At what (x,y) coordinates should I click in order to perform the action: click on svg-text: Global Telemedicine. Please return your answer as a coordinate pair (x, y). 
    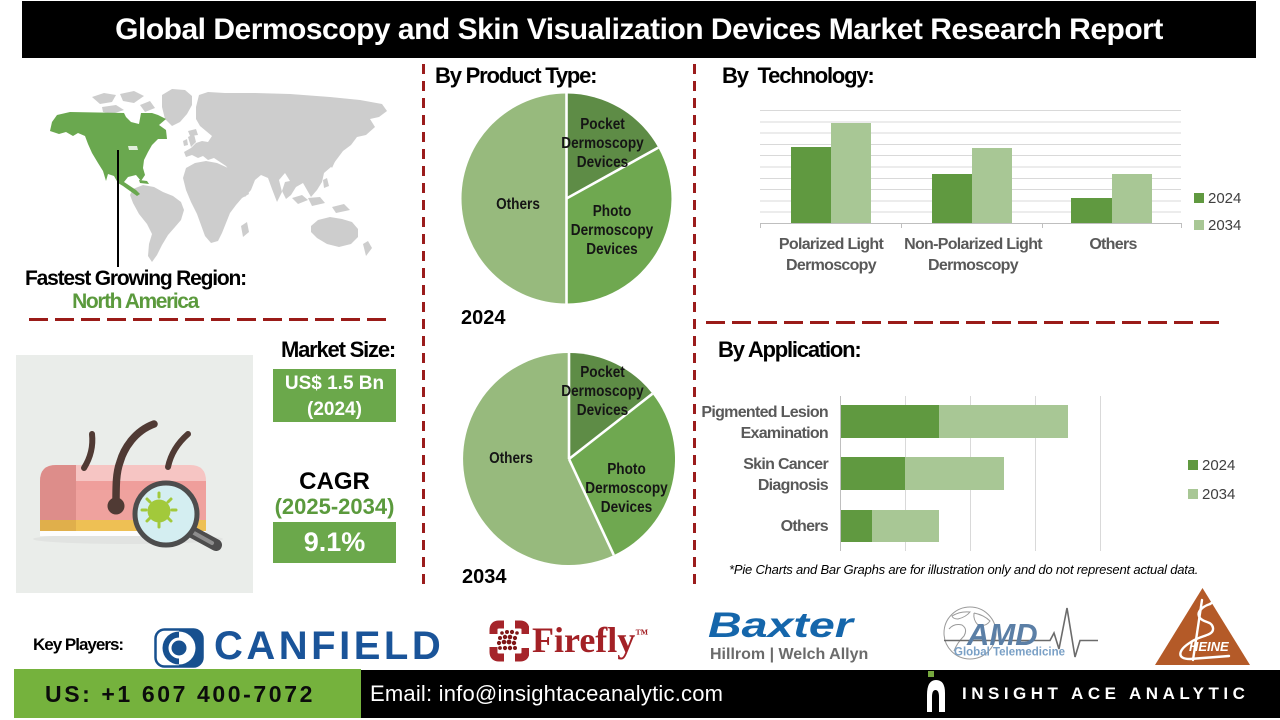
    Looking at the image, I should click on (1009, 653).